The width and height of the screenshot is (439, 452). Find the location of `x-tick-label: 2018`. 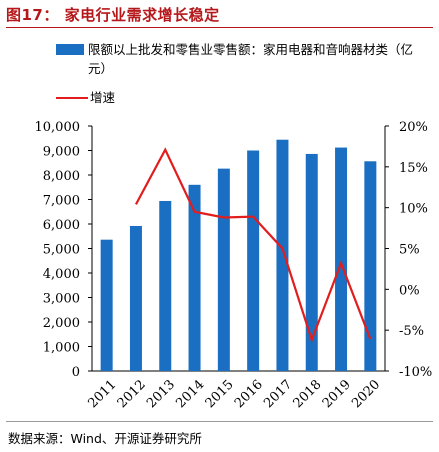

x-tick-label: 2018 is located at coordinates (308, 394).